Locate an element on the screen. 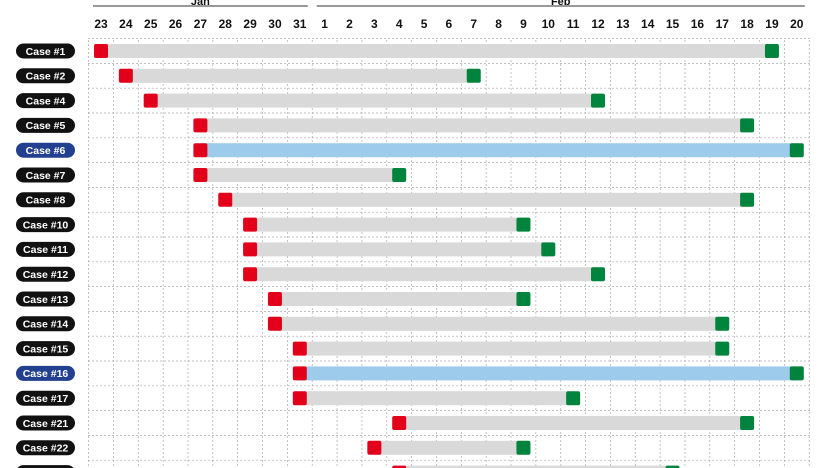 The height and width of the screenshot is (468, 830). day-label: 5 is located at coordinates (424, 24).